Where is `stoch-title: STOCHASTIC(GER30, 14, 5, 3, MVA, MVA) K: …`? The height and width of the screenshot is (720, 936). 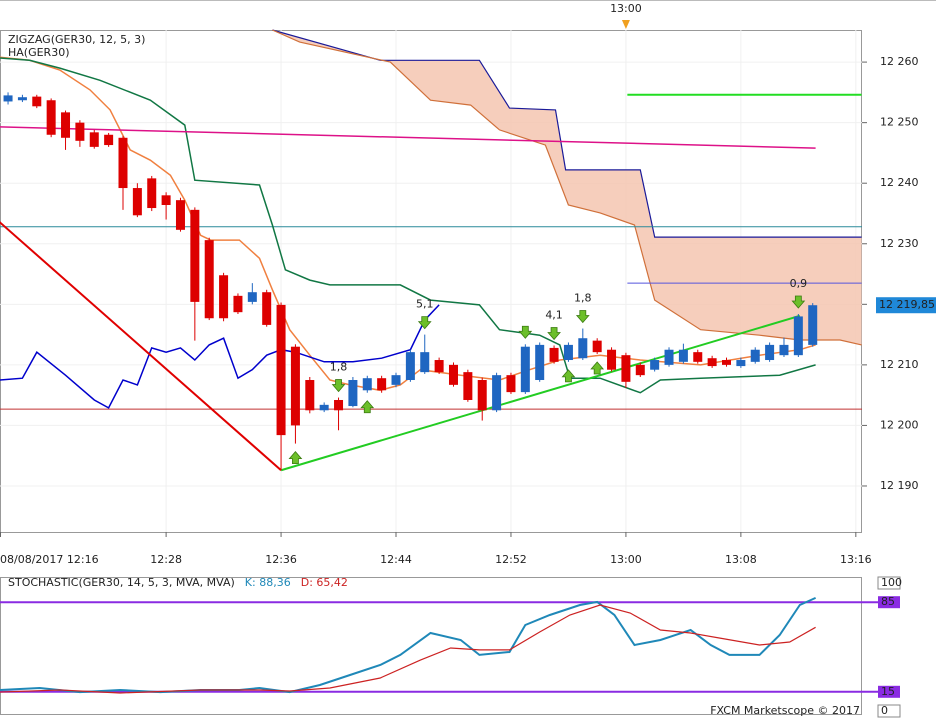 stoch-title: STOCHASTIC(GER30, 14, 5, 3, MVA, MVA) K: … is located at coordinates (178, 582).